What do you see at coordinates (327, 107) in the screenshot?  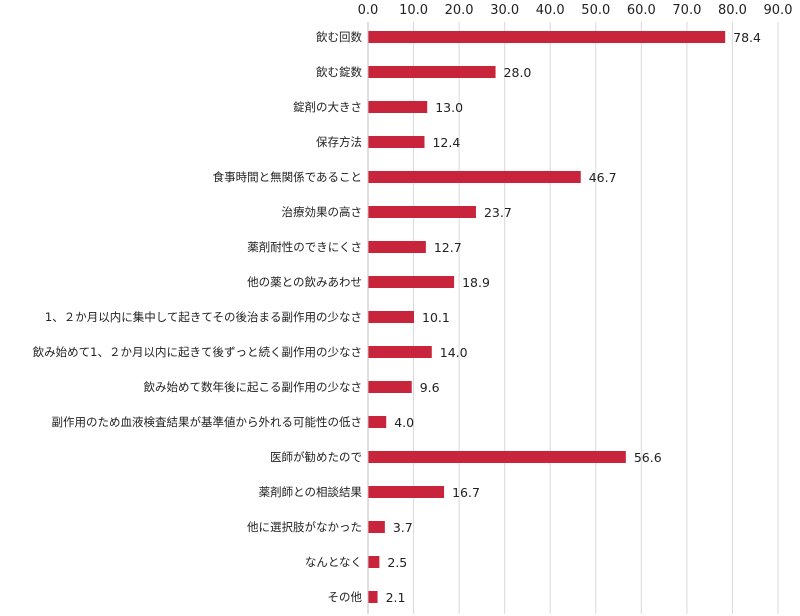 I see `category-label: 錠剤の大きさ` at bounding box center [327, 107].